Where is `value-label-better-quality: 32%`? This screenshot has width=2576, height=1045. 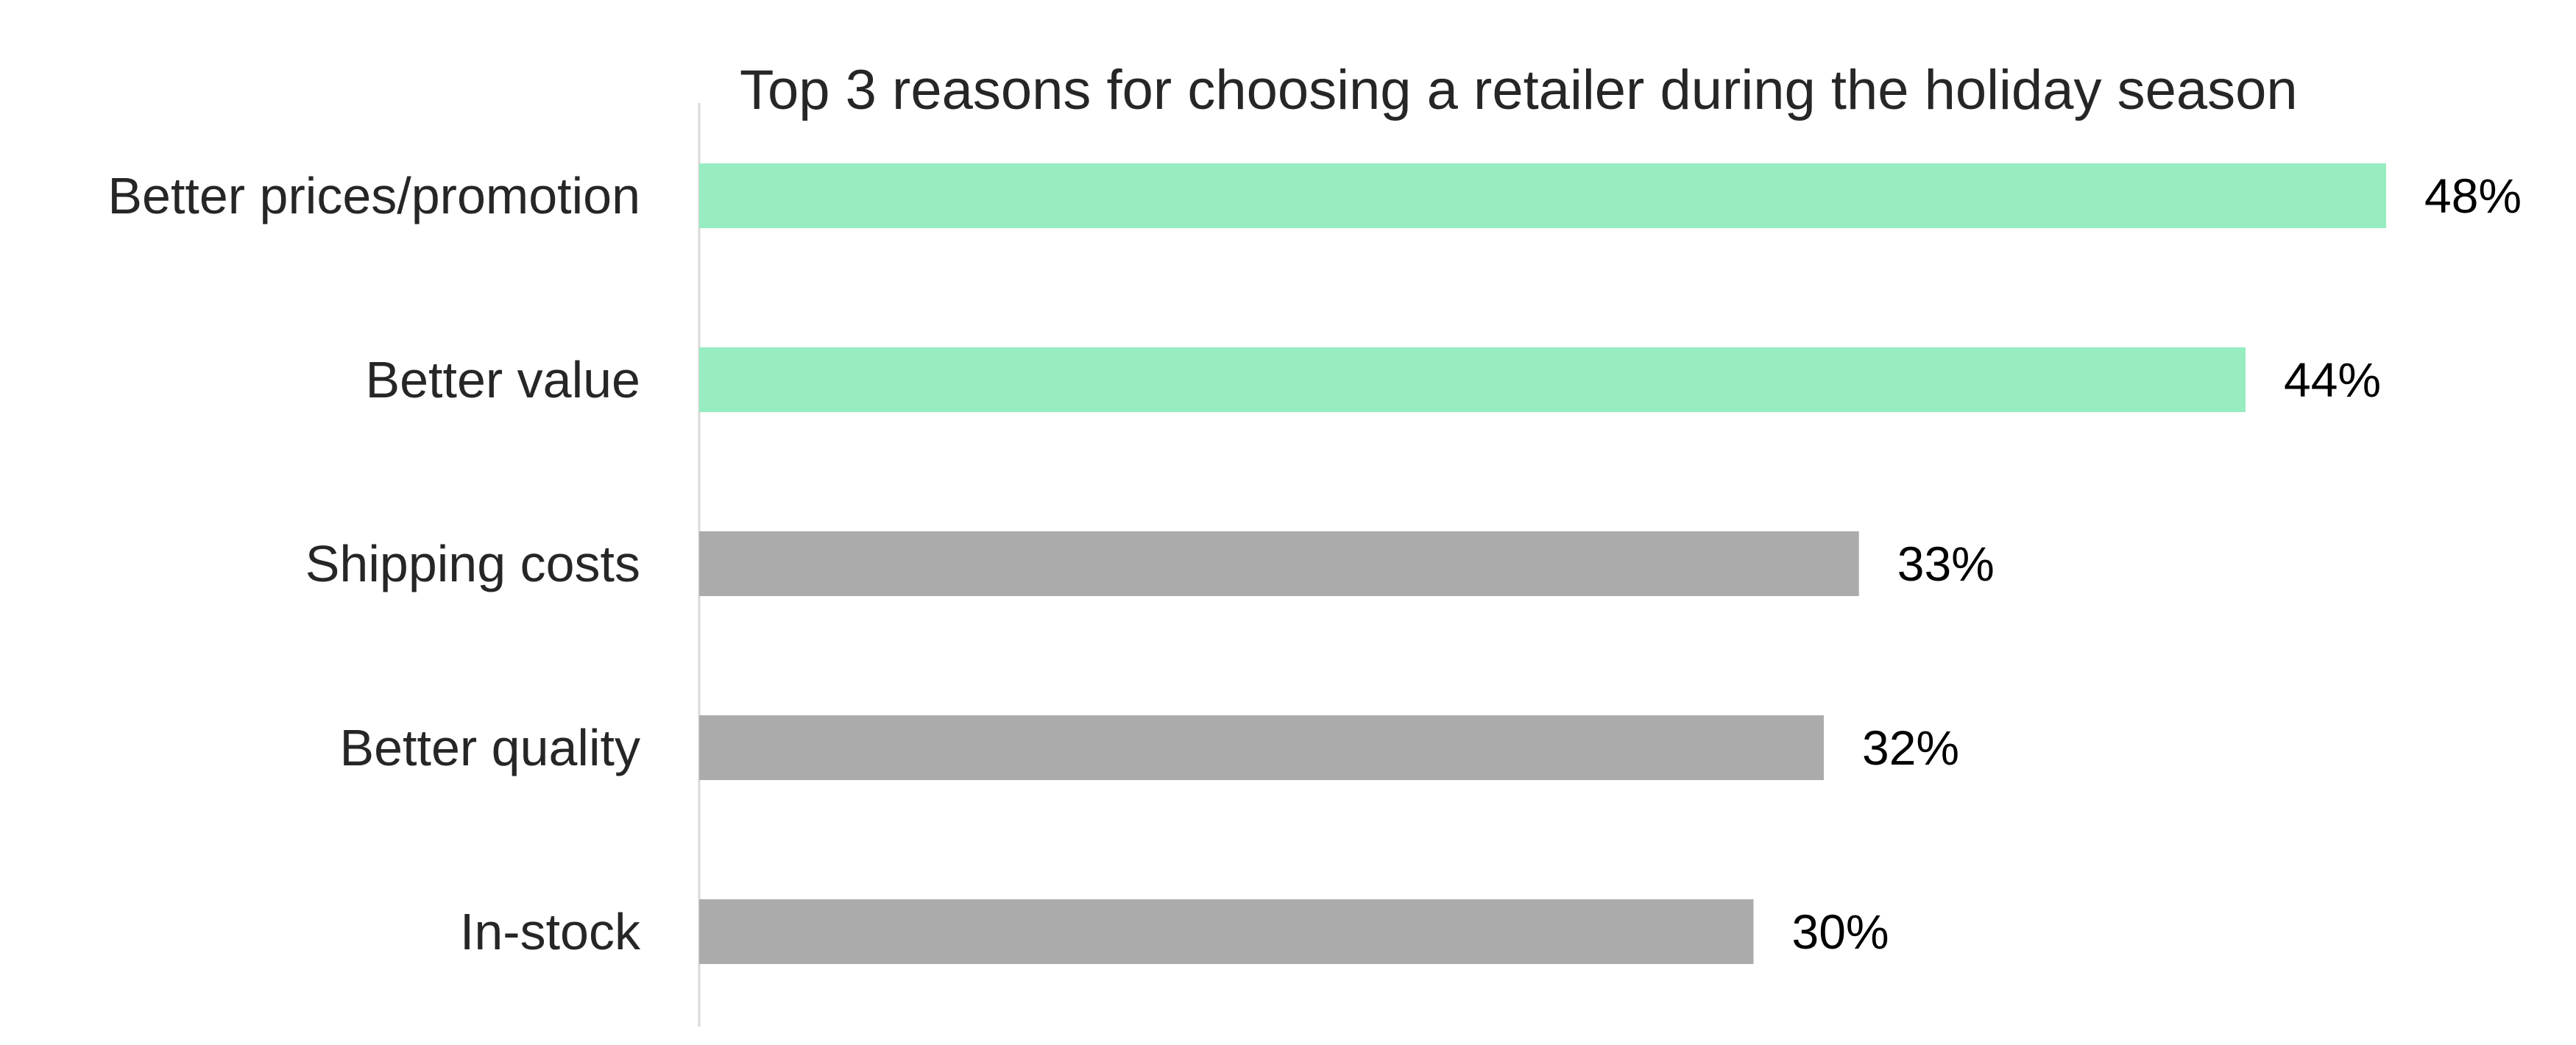
value-label-better-quality: 32% is located at coordinates (1910, 747).